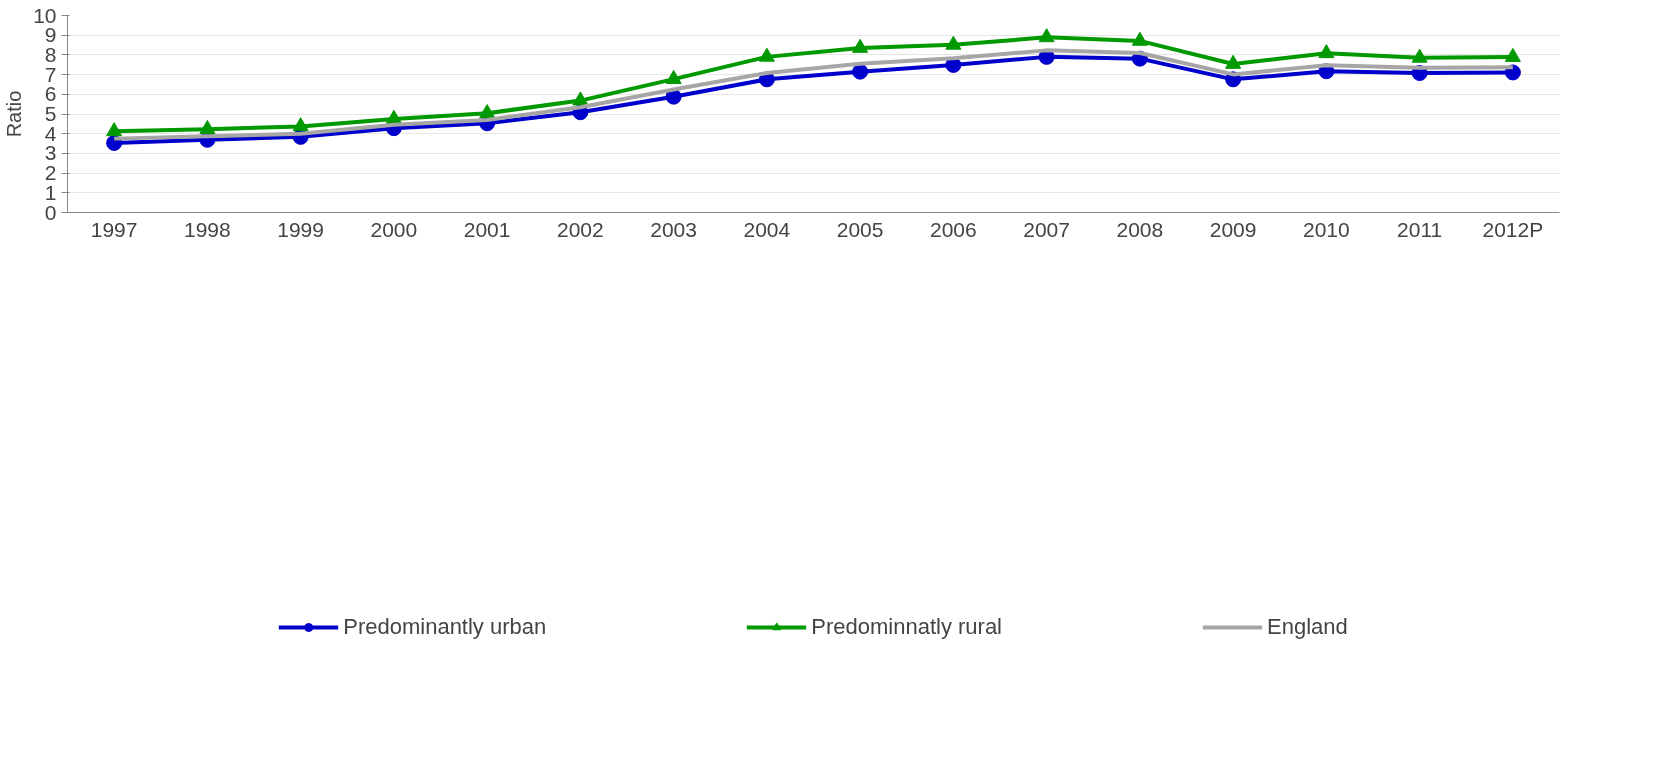 The width and height of the screenshot is (1659, 763). I want to click on x-tick-label: 2005, so click(860, 229).